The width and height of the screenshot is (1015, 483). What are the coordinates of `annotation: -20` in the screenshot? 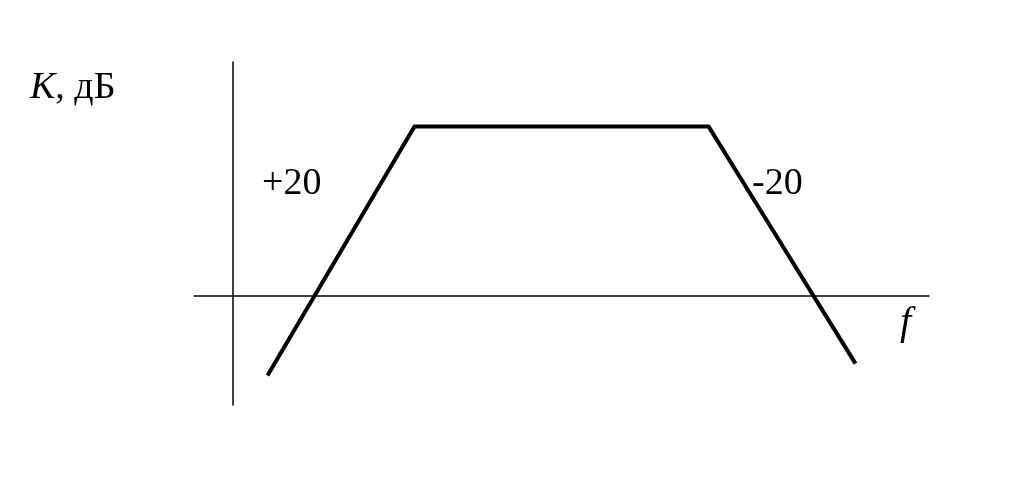 It's located at (777, 181).